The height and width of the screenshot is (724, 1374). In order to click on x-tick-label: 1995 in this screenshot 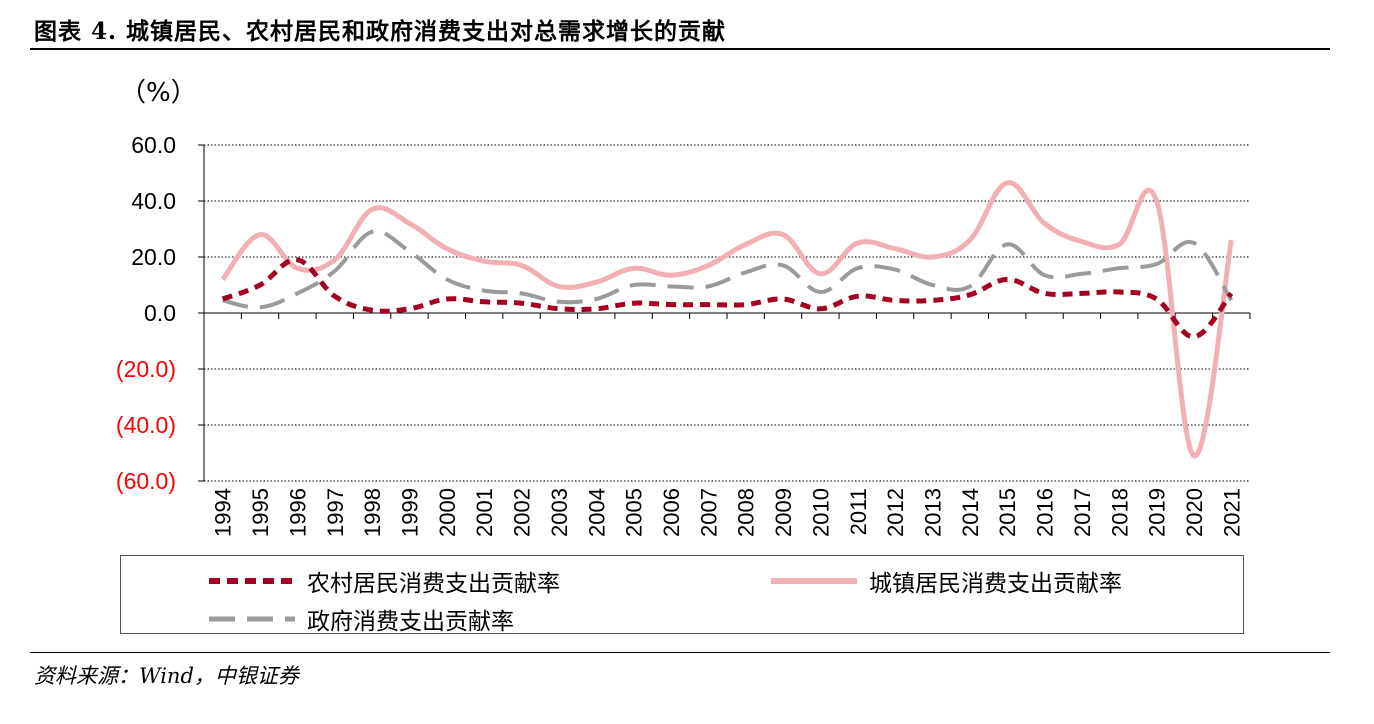, I will do `click(260, 512)`.